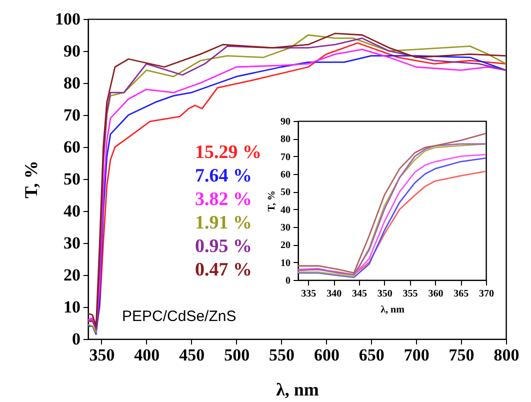  Describe the element at coordinates (147, 355) in the screenshot. I see `x-tick-label: 400` at that location.